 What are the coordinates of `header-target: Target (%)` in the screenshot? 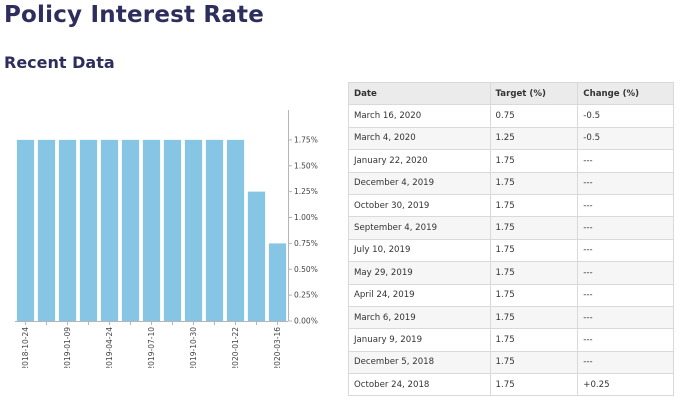 It's located at (534, 93).